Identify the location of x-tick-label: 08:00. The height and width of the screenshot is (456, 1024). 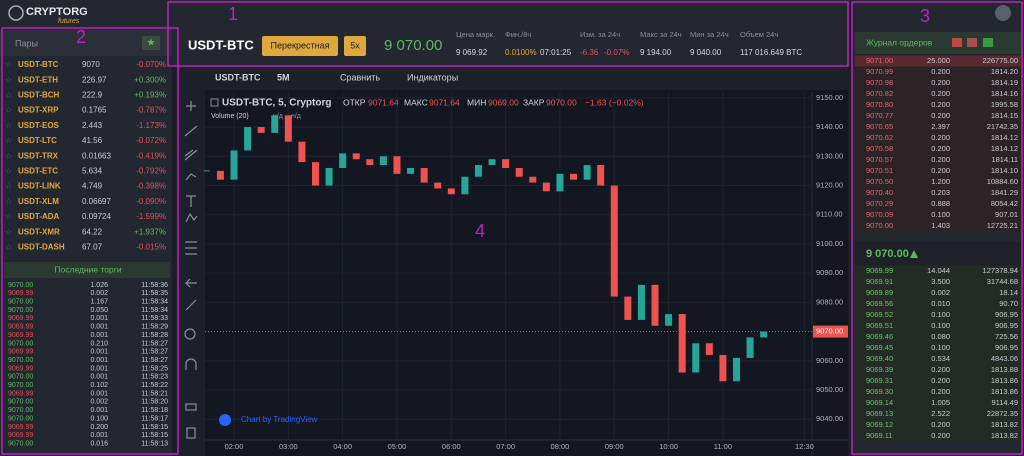
(560, 446).